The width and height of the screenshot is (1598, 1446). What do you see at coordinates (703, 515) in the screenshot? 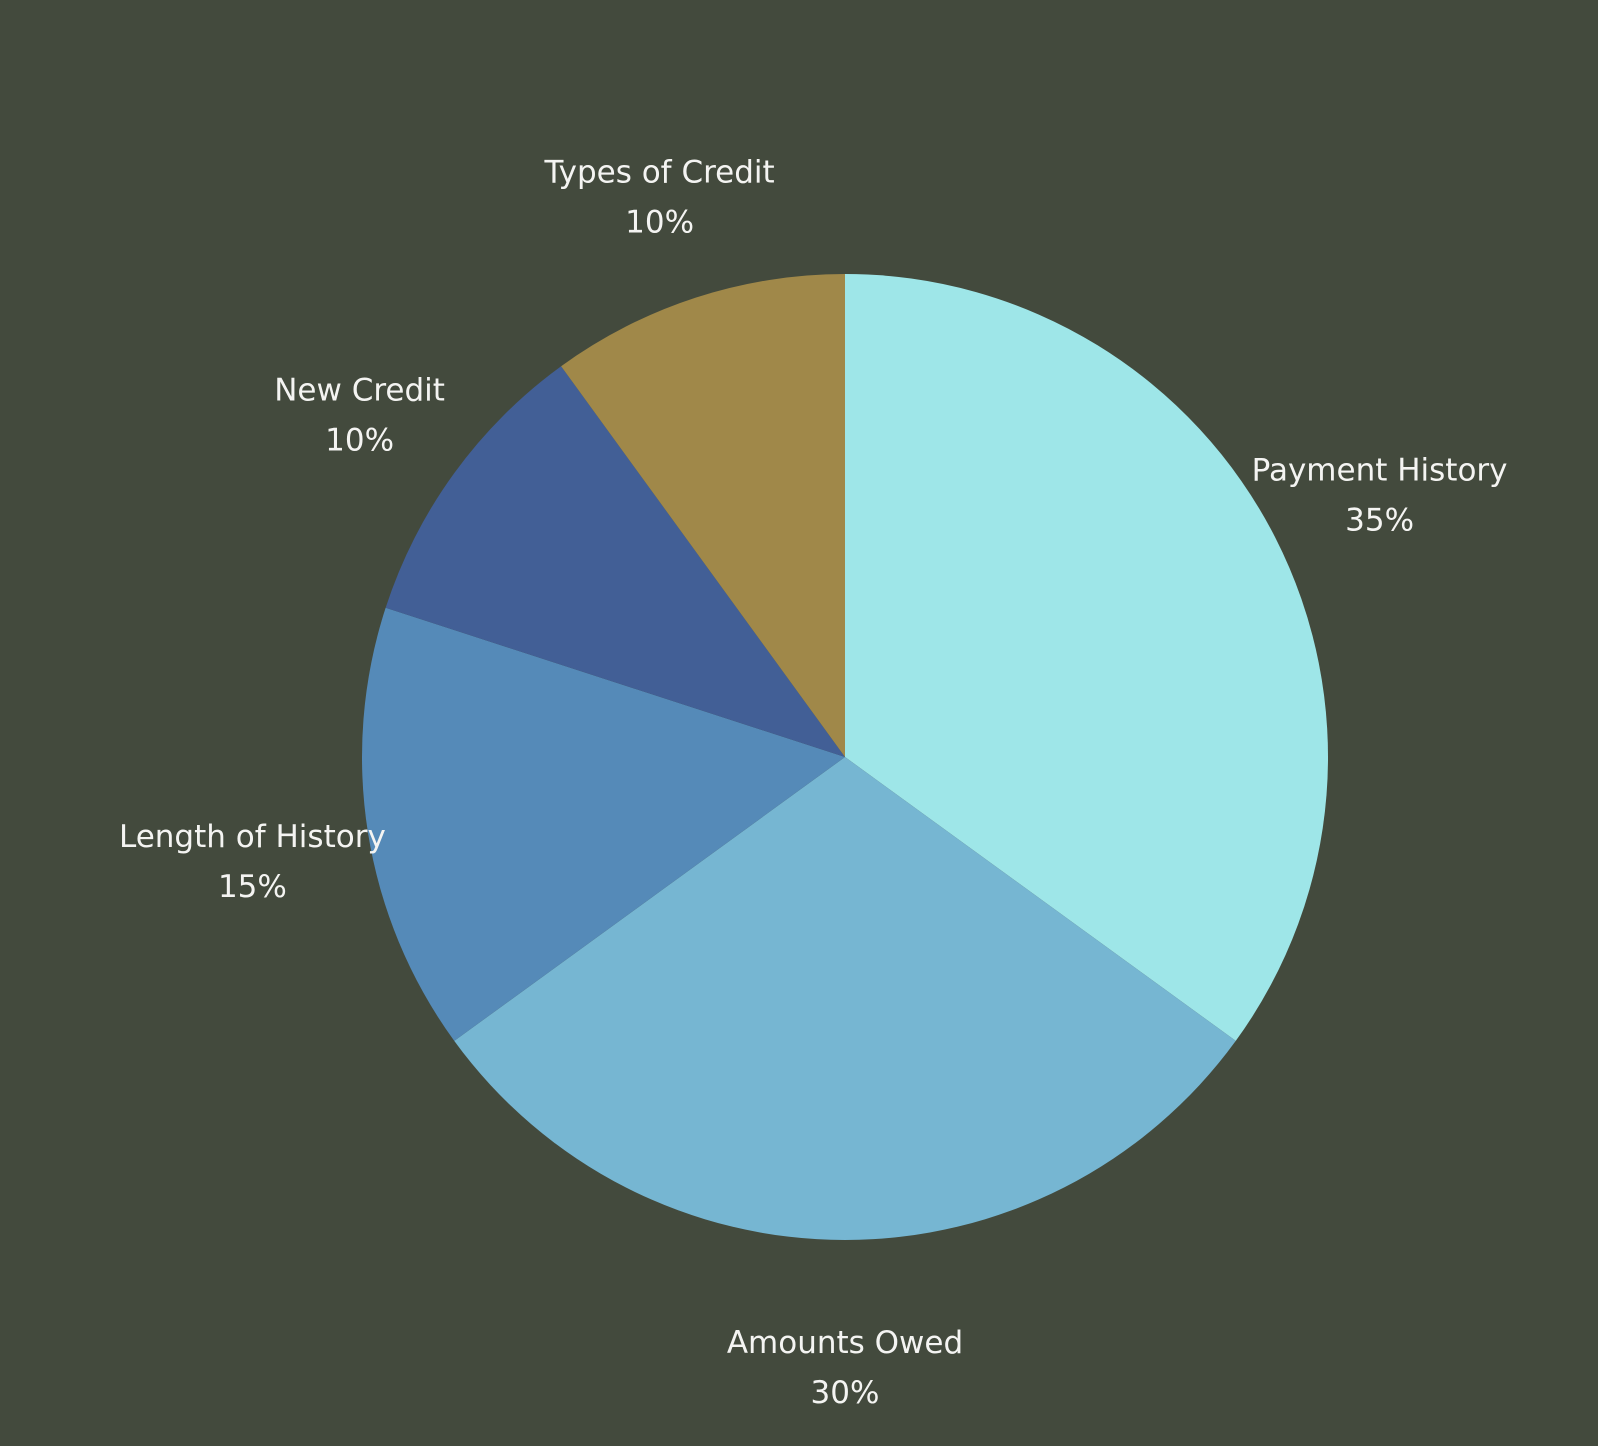
I see `pie-slice-types-of-credit` at bounding box center [703, 515].